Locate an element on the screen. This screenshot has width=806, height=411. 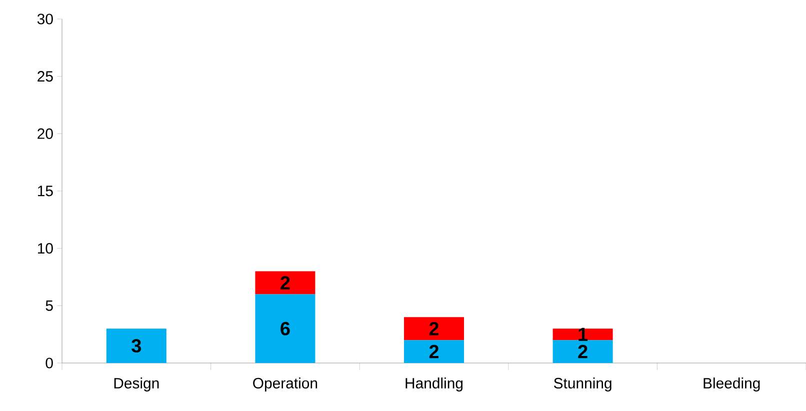
y-tick-label: 15 is located at coordinates (45, 191).